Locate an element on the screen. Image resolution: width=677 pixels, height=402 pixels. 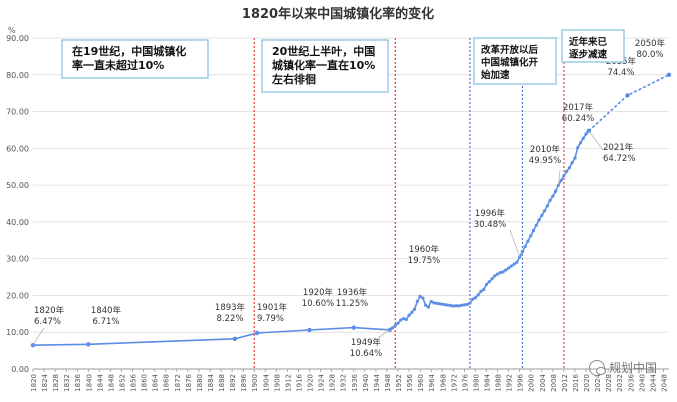
x-tick-label: 1880 is located at coordinates (200, 383).